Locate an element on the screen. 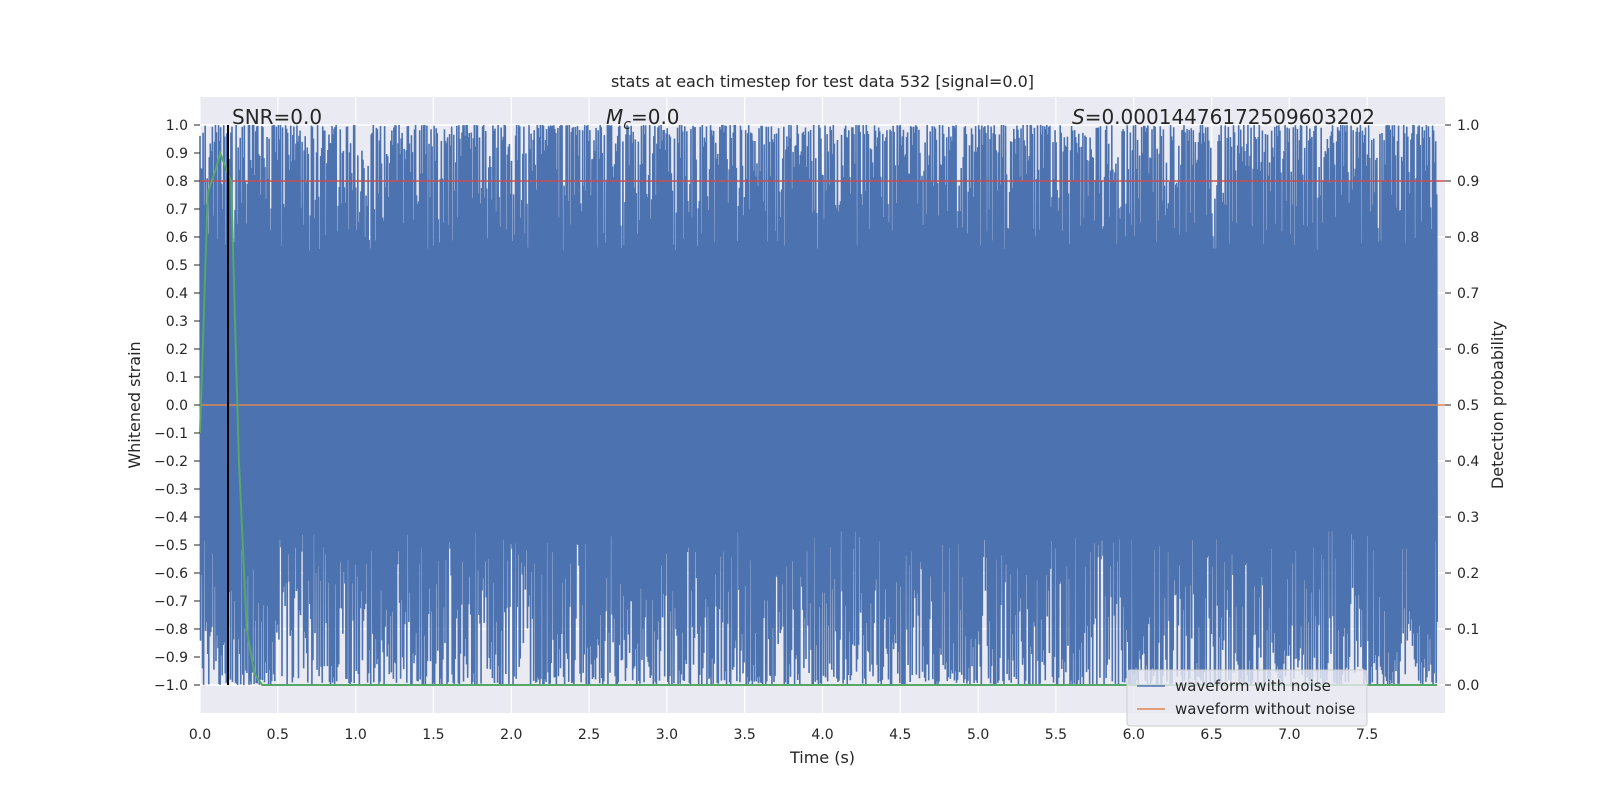  x-tick-label: 7.0 is located at coordinates (1289, 735).